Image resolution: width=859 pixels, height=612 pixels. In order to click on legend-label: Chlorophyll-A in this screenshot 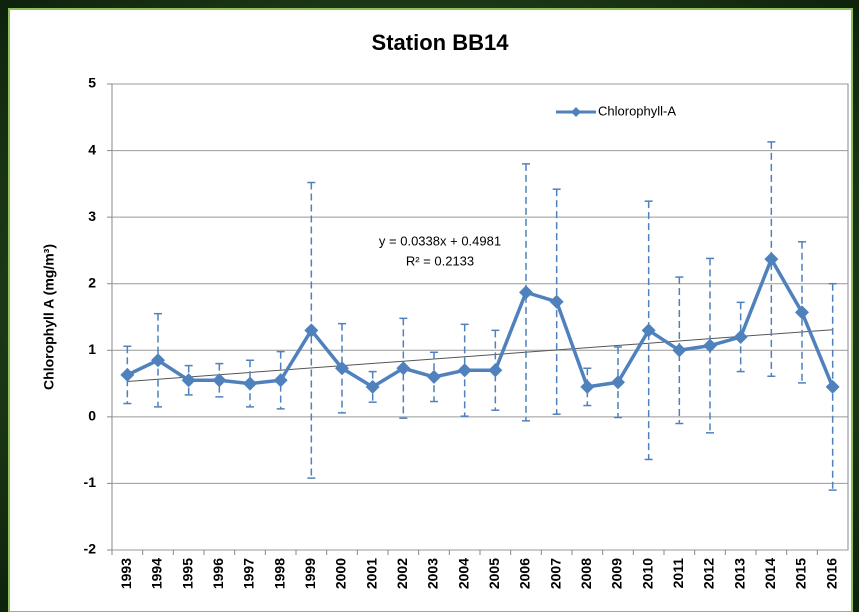, I will do `click(637, 110)`.